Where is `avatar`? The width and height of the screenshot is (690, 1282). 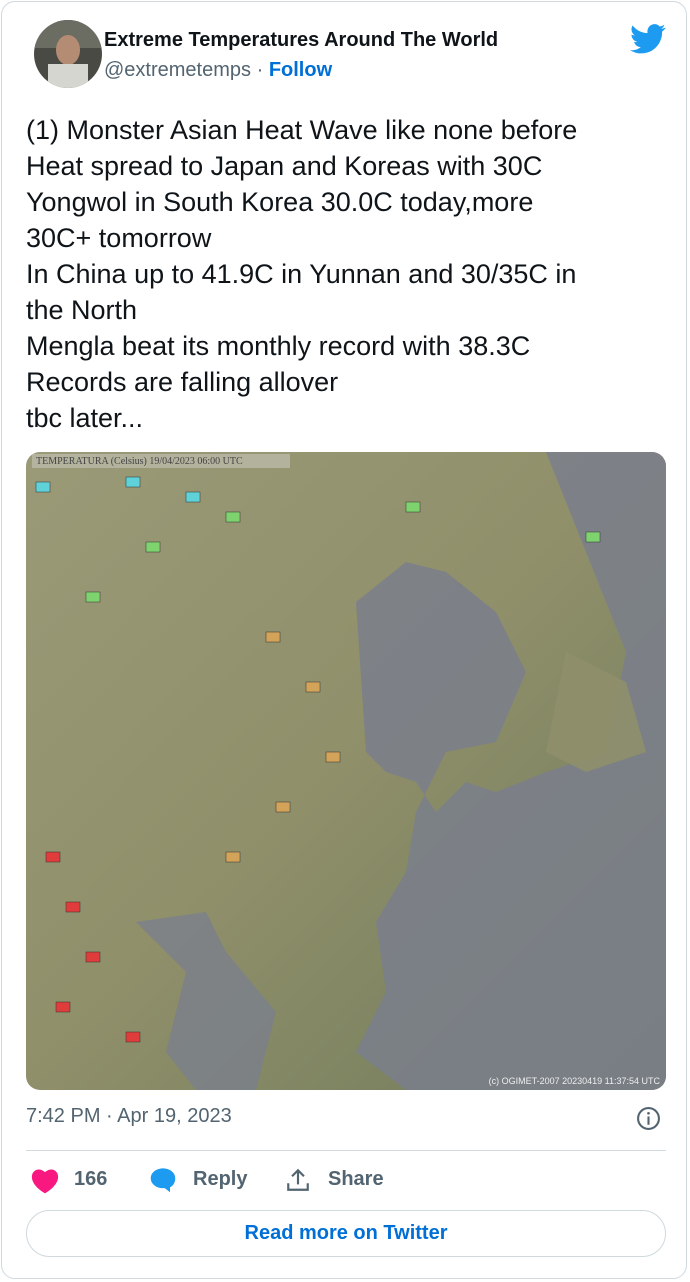
avatar is located at coordinates (68, 54).